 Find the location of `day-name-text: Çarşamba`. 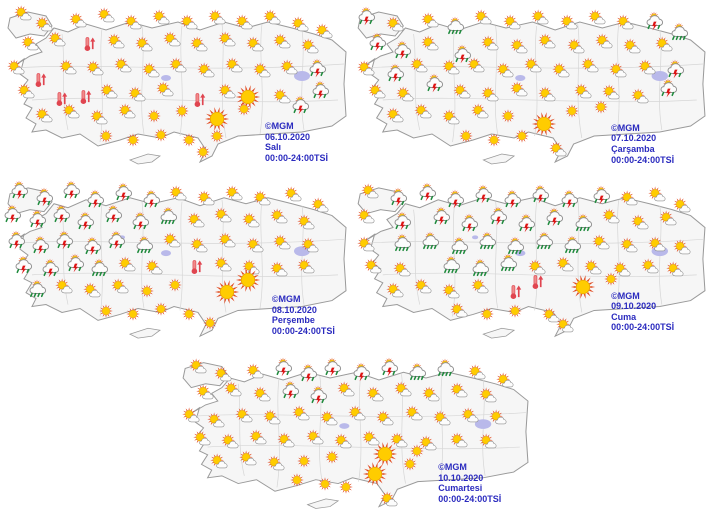

day-name-text: Çarşamba is located at coordinates (633, 148).